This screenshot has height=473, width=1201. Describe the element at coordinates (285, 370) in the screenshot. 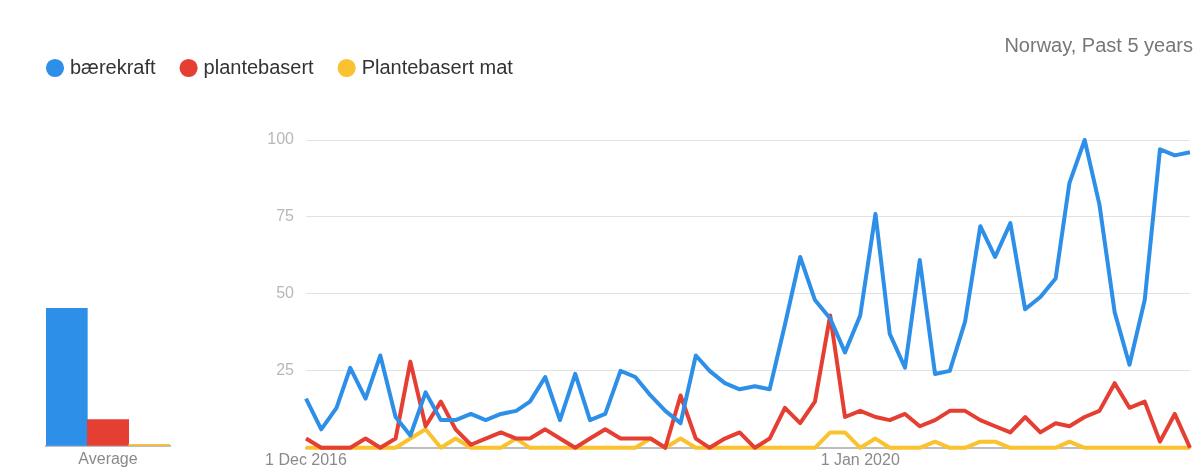

I see `y-tick-label: 25` at that location.